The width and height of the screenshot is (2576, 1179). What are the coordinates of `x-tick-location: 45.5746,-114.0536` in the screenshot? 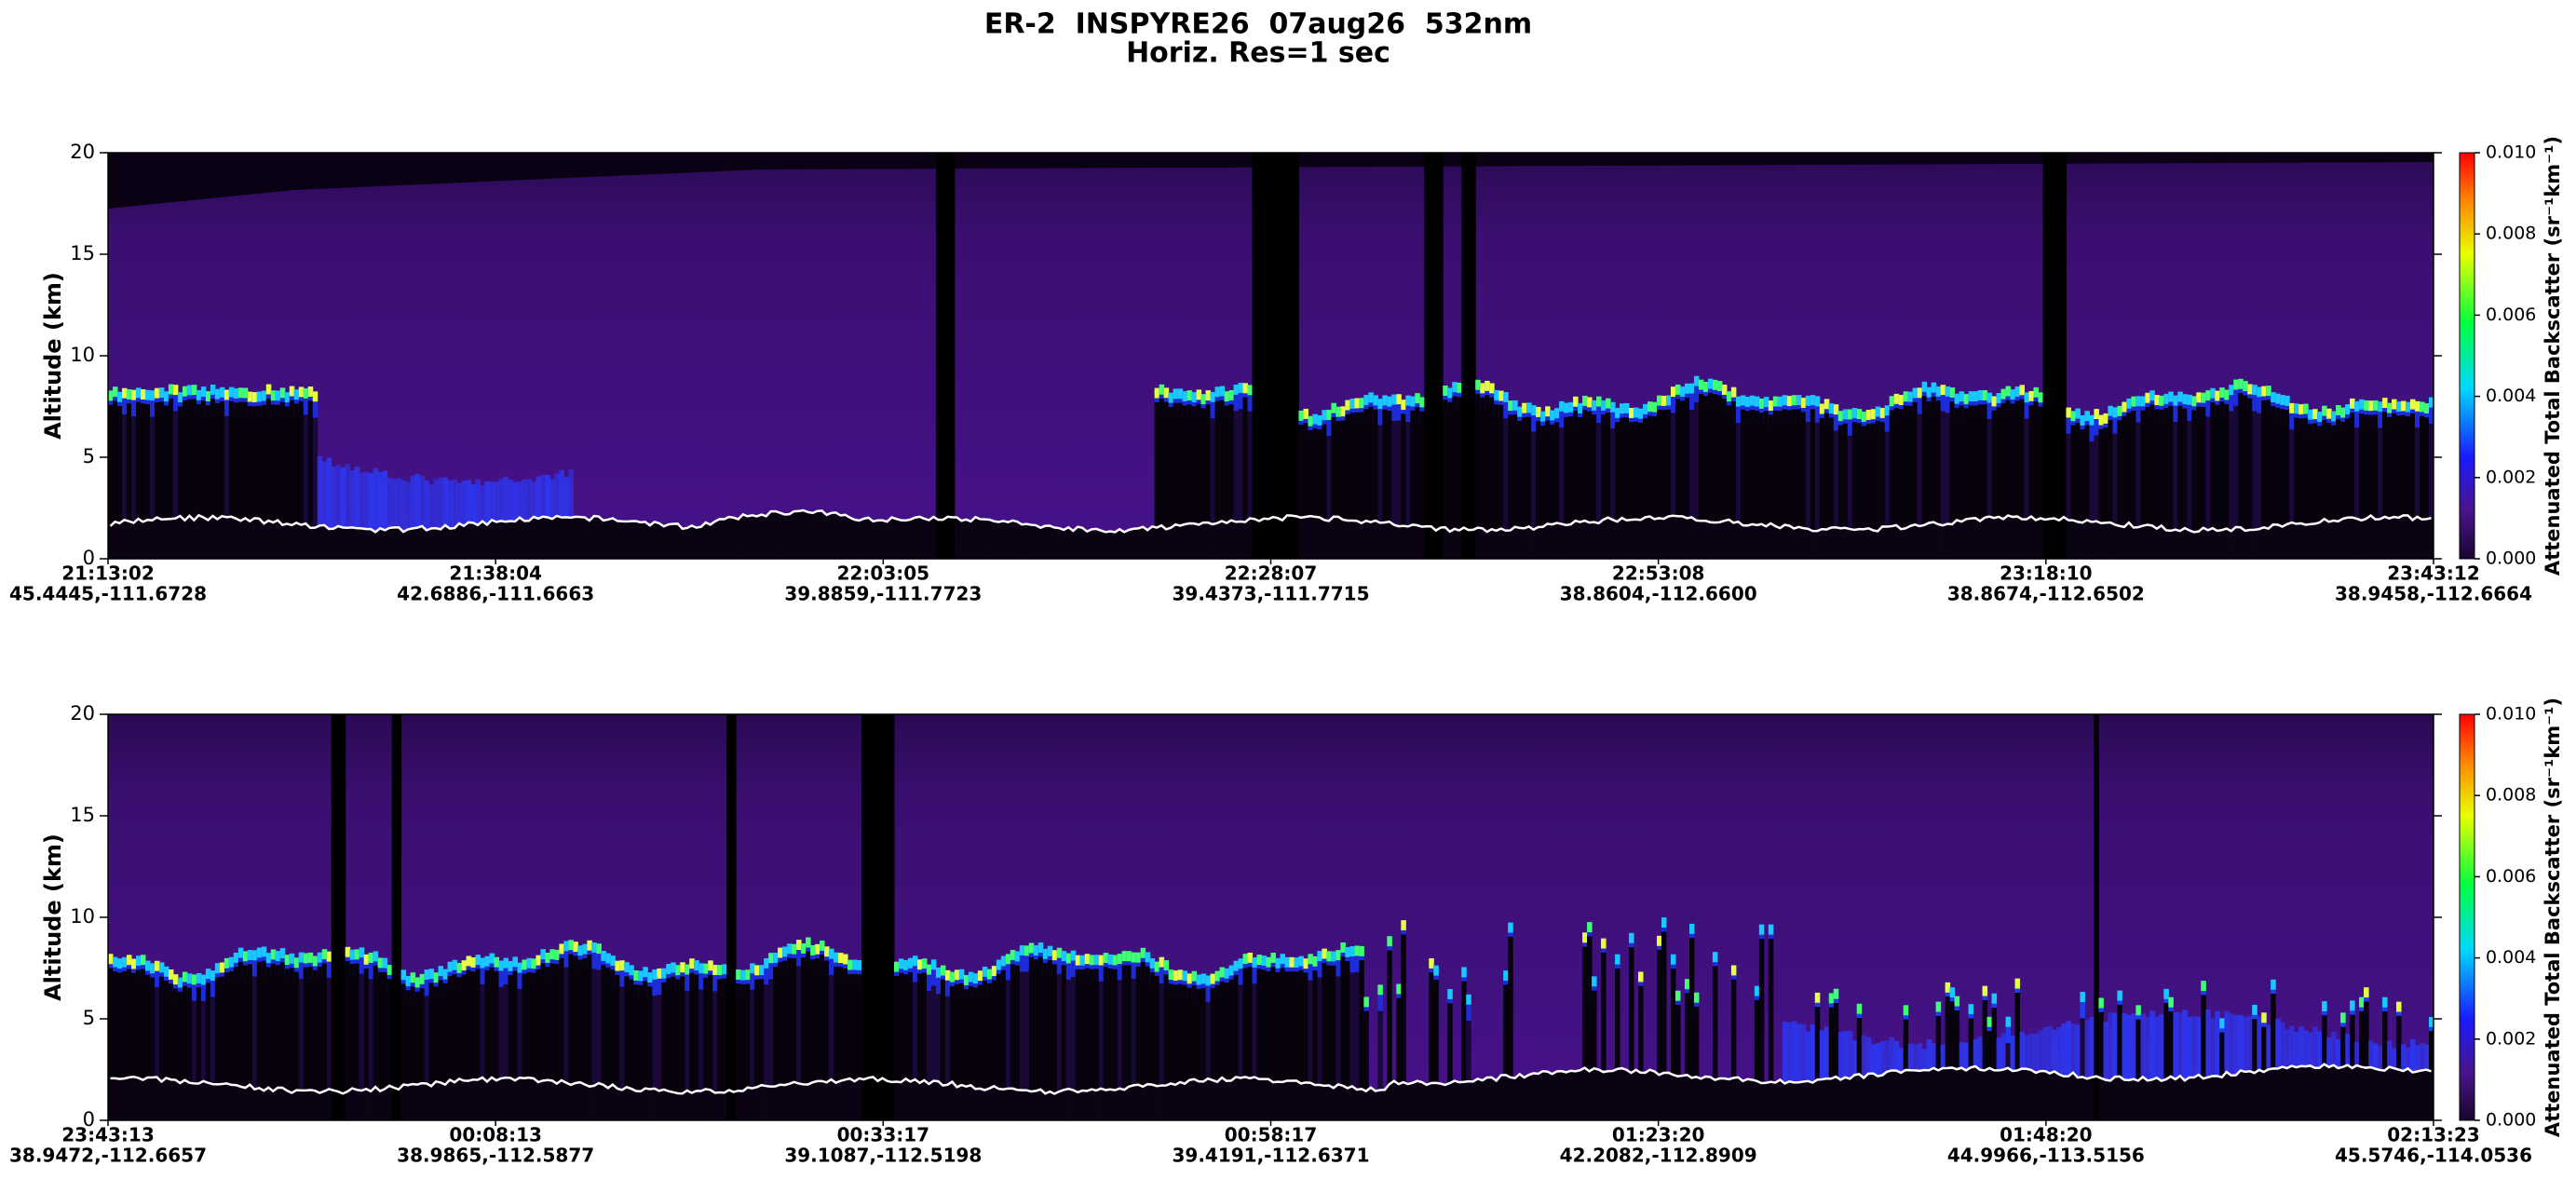 It's located at (2433, 1156).